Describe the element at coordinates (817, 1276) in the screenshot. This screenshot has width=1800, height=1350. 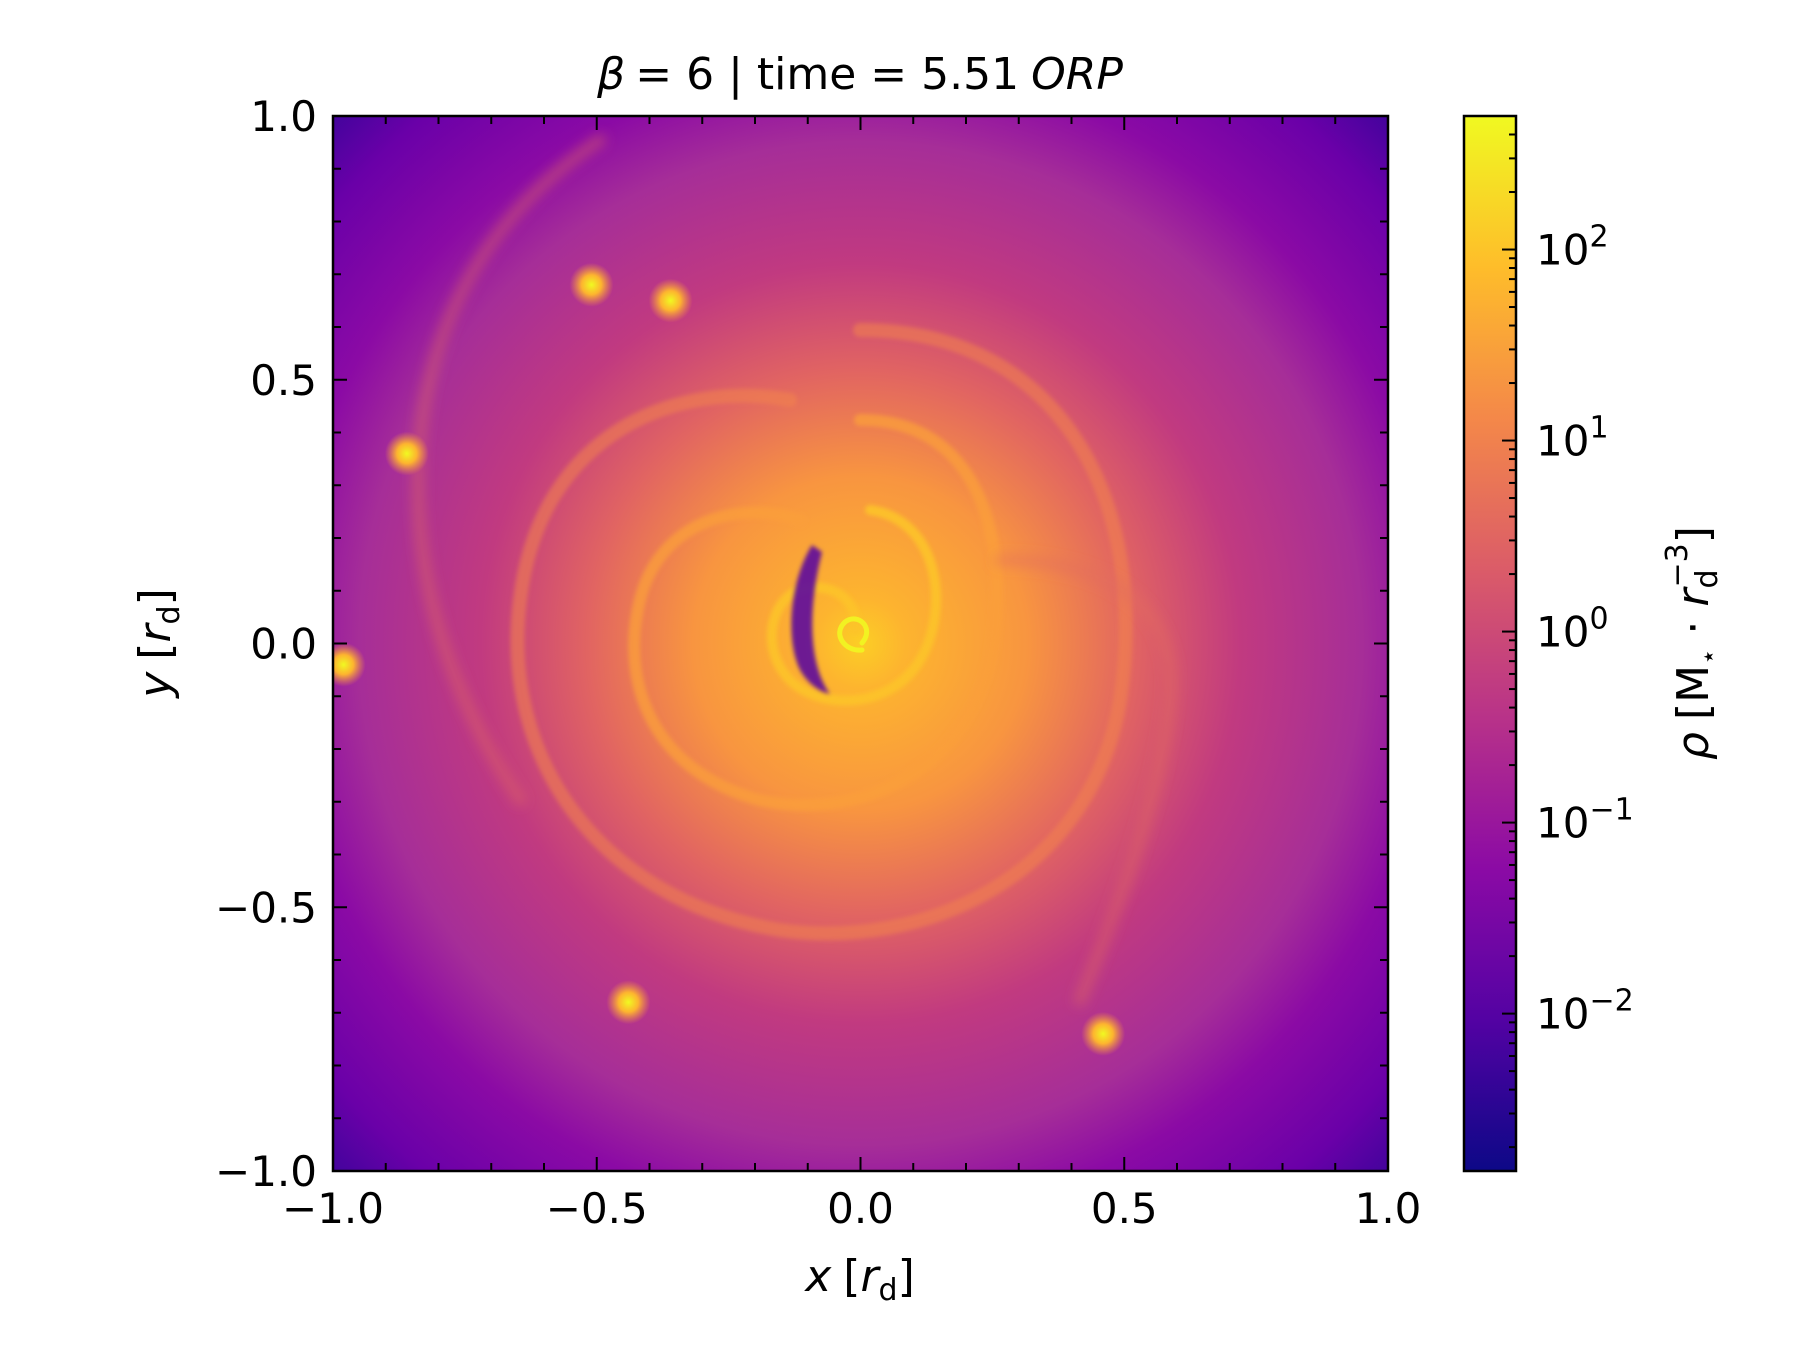
I see `x-axis-var: x` at that location.